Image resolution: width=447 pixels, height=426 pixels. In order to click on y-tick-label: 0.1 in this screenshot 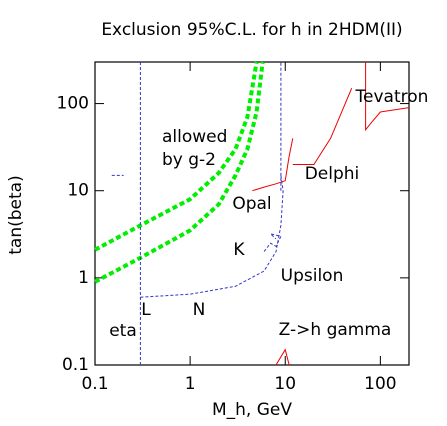, I will do `click(75, 365)`.